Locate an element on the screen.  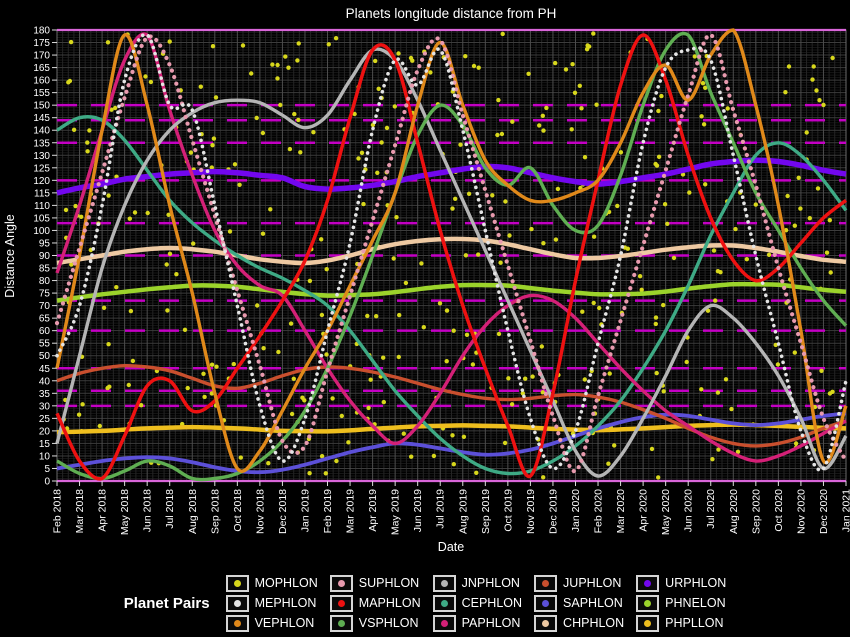
y-tick-label: 35 is located at coordinates (45, 394).